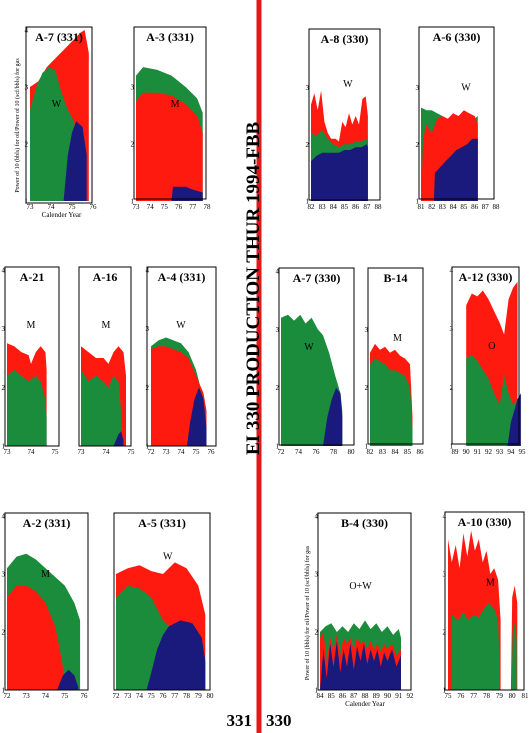 The width and height of the screenshot is (531, 733). What do you see at coordinates (478, 452) in the screenshot?
I see `xtick-a12-330-91: 91` at bounding box center [478, 452].